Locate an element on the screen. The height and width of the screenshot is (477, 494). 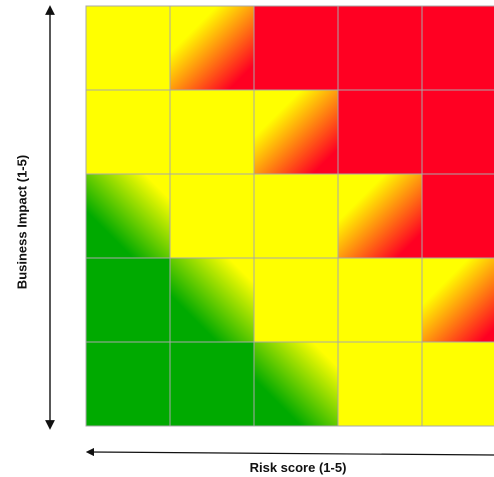
heatmap-cell-r3-c1 is located at coordinates (128, 216).